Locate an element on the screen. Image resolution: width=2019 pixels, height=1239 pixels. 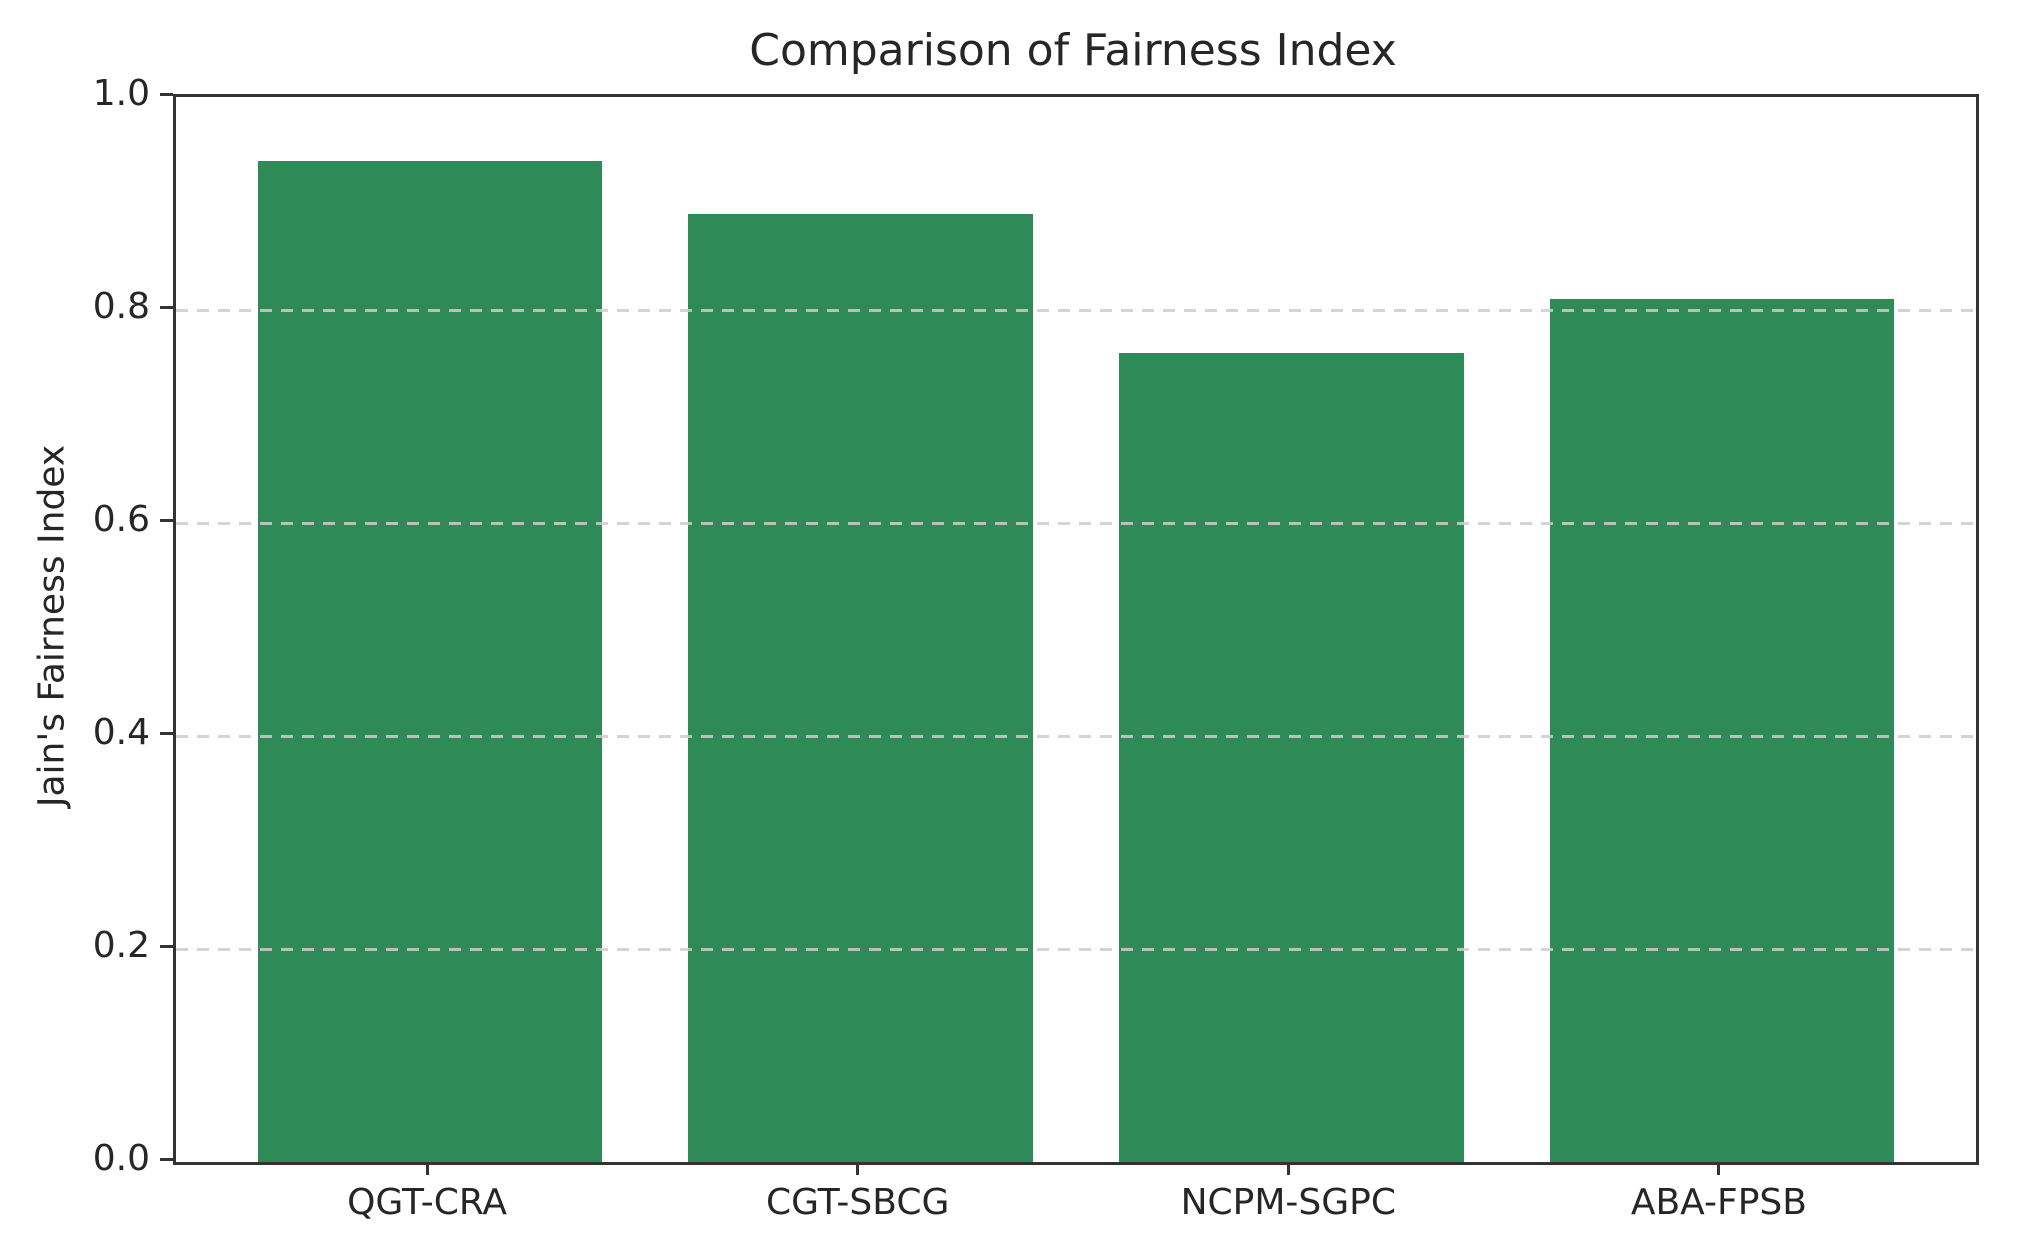
gridline-y-0.4 is located at coordinates (1076, 736).